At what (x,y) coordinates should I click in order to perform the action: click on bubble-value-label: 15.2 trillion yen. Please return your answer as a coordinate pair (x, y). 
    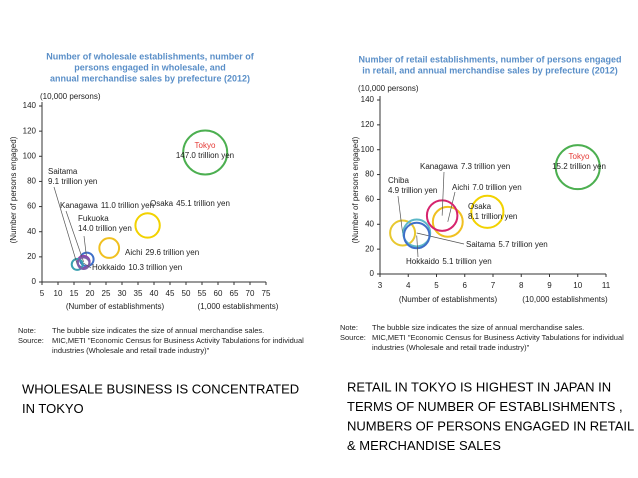
    Looking at the image, I should click on (579, 166).